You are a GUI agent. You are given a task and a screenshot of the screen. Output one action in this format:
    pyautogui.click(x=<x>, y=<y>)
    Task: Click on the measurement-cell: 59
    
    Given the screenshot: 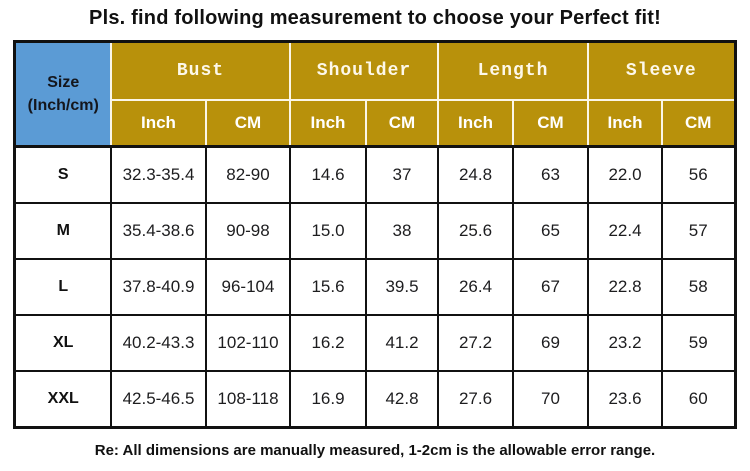 What is the action you would take?
    pyautogui.click(x=698, y=343)
    